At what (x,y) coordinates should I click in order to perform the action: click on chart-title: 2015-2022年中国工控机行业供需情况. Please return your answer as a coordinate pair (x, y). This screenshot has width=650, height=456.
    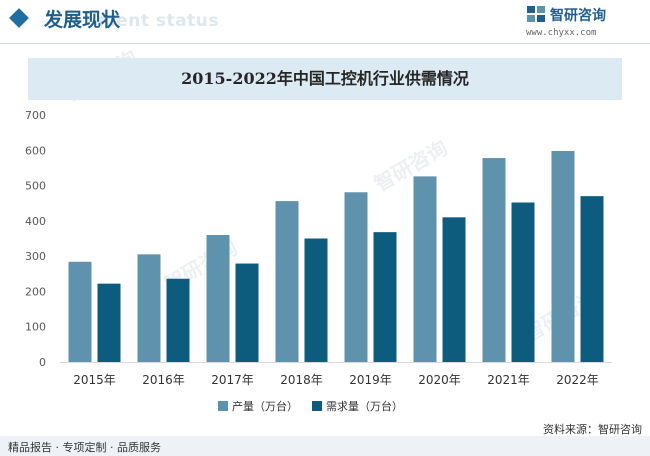
    Looking at the image, I should click on (325, 78).